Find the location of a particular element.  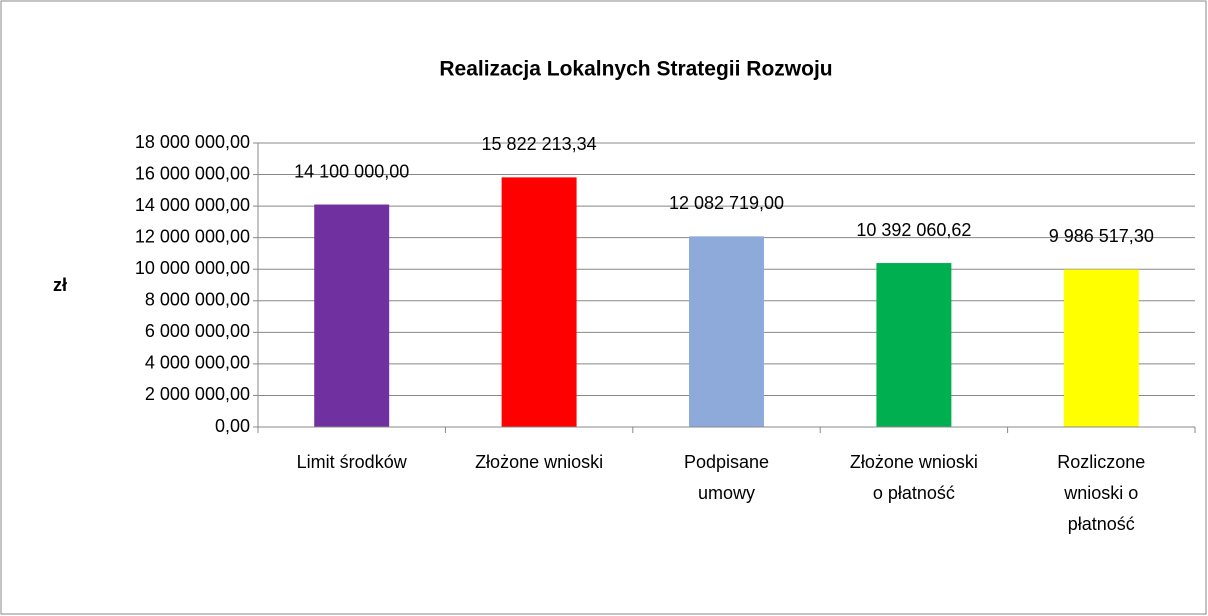

y-tick-label: 8 000 000,00 is located at coordinates (197, 300).